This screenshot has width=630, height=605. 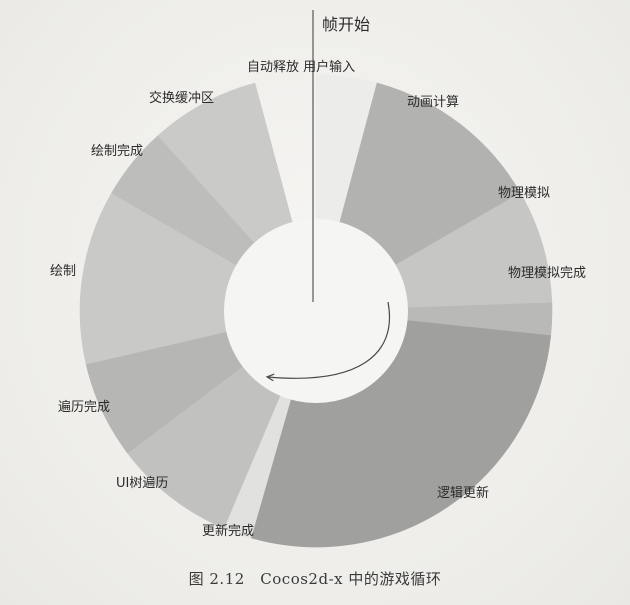 What do you see at coordinates (142, 483) in the screenshot?
I see `segment-label-ui-traverse: UI树遍历` at bounding box center [142, 483].